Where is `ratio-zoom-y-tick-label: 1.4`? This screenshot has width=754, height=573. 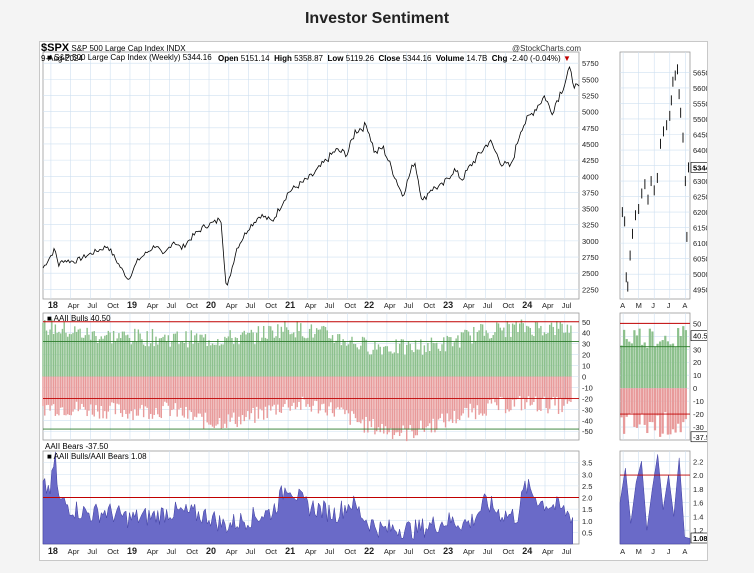
ratio-zoom-y-tick-label: 1.4 is located at coordinates (698, 516).